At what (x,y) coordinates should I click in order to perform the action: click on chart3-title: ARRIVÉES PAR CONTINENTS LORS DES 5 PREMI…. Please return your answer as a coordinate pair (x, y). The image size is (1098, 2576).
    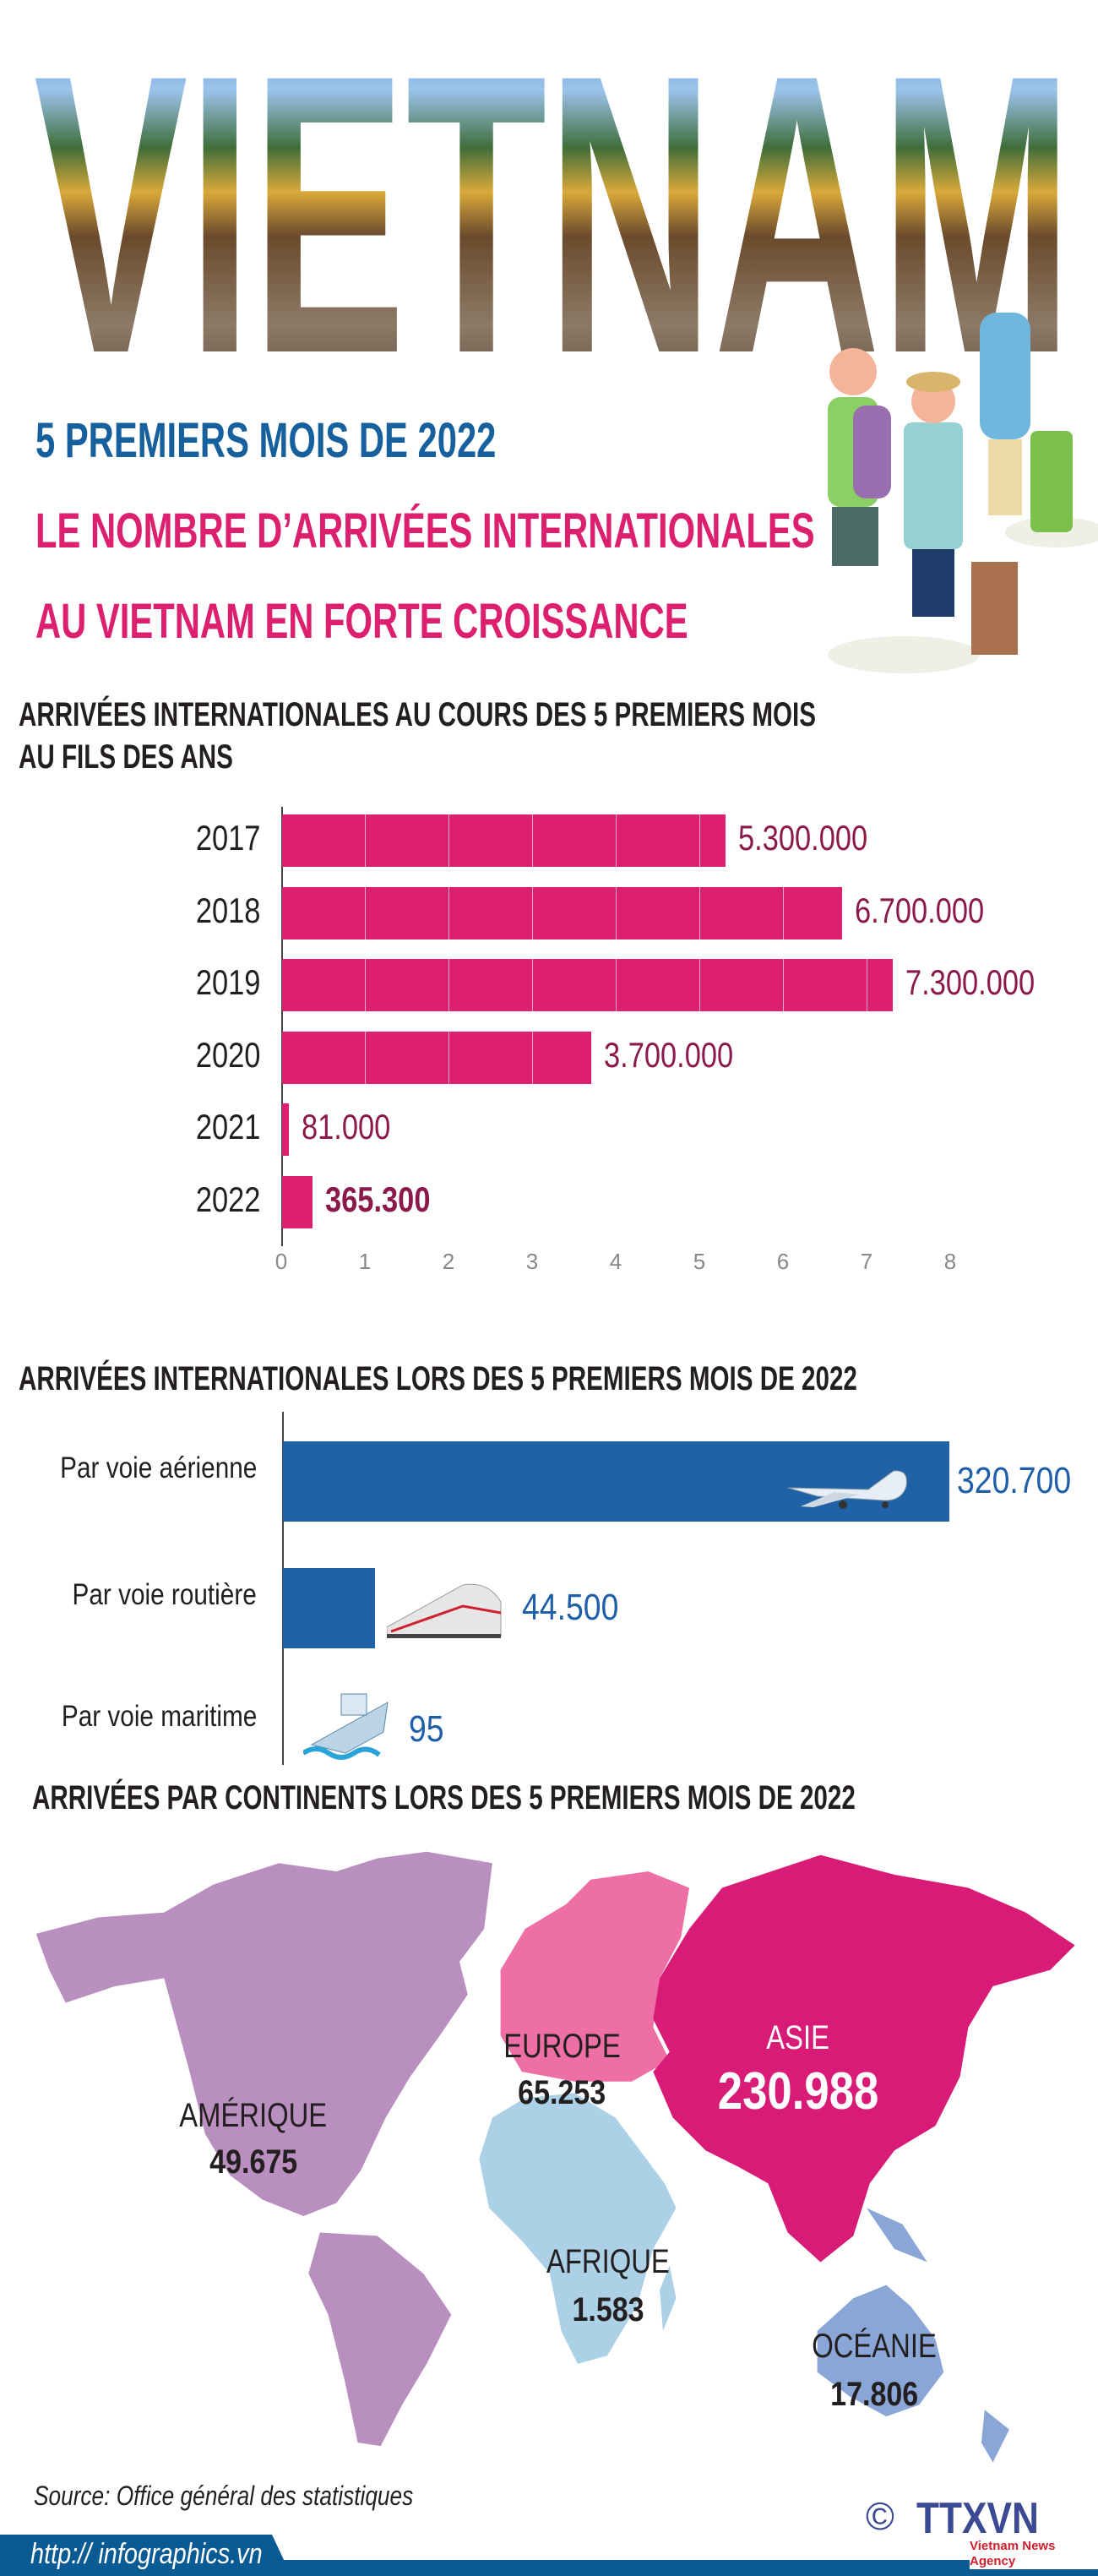
    Looking at the image, I should click on (444, 1797).